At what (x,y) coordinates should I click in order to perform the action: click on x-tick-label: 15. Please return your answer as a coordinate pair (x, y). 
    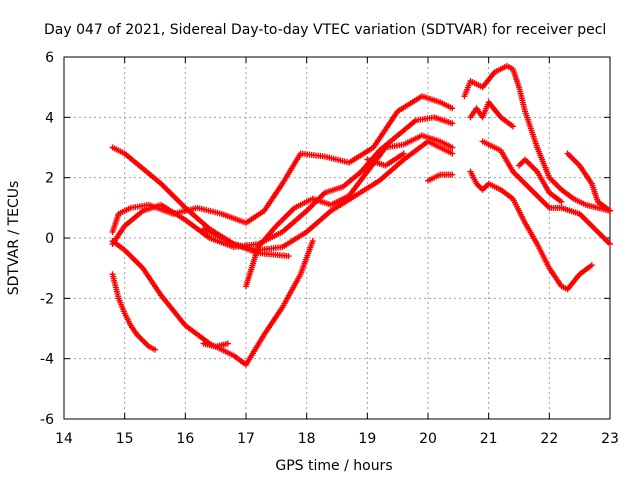
    Looking at the image, I should click on (125, 439).